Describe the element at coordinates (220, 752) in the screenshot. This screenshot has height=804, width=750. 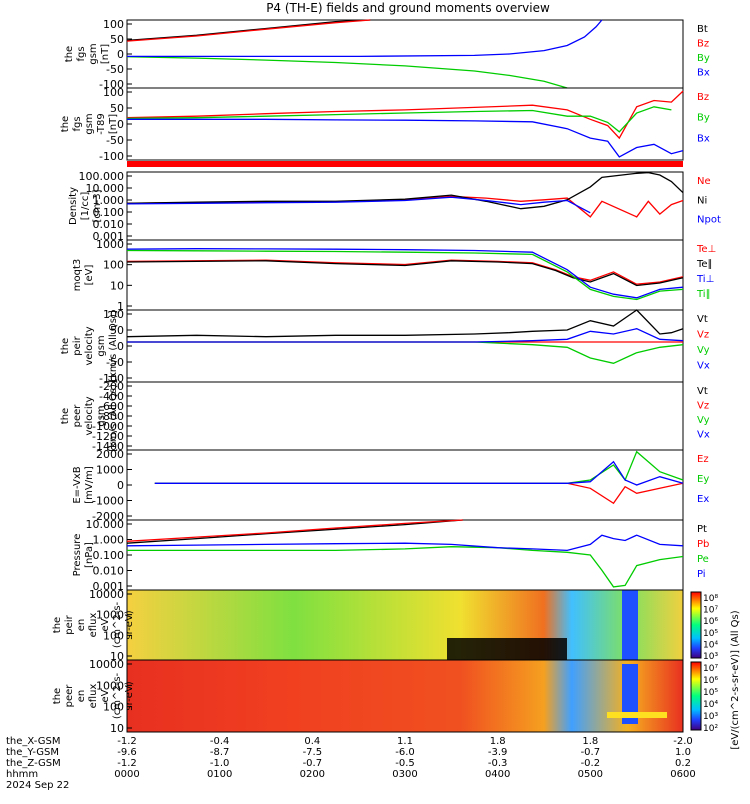
I see `x-row-value: -8.7` at that location.